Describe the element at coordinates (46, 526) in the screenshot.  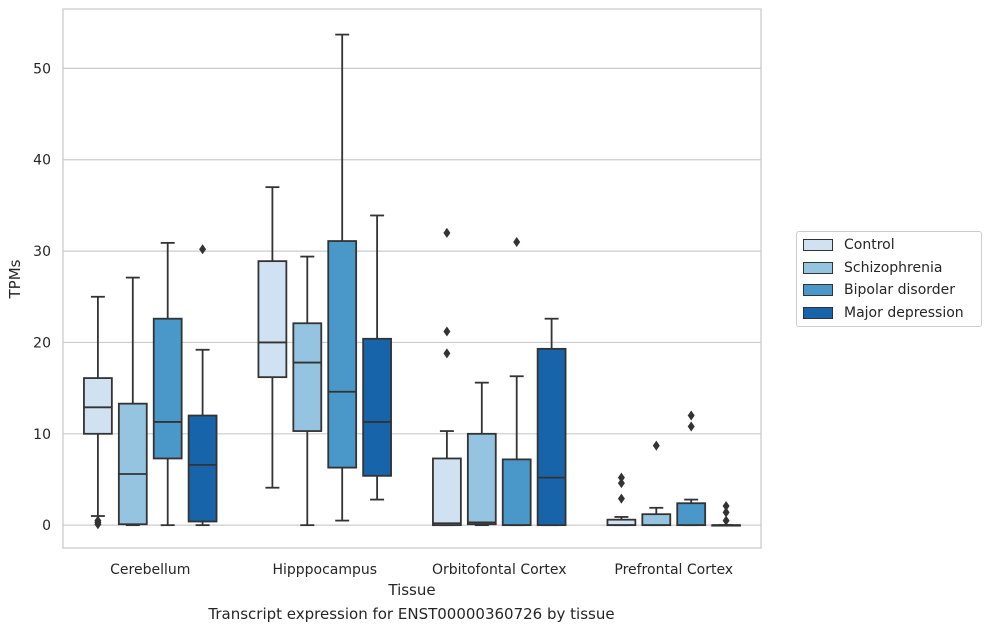
I see `y-tick-label: 0` at that location.